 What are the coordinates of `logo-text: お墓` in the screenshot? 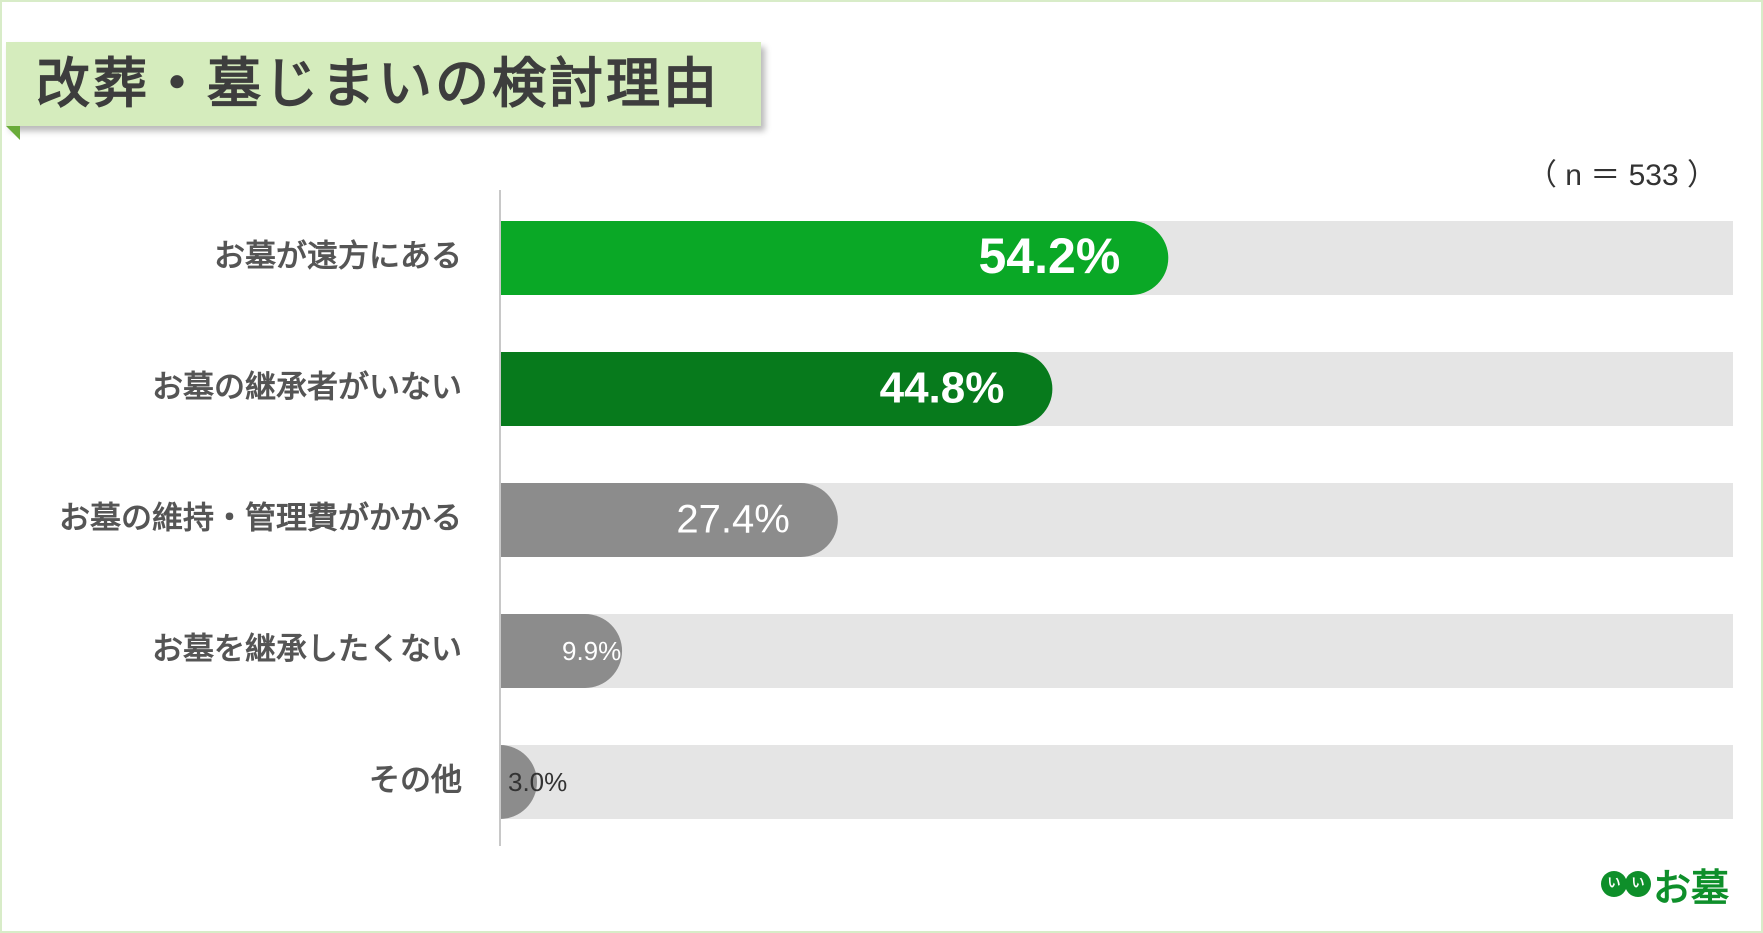 It's located at (1690, 887).